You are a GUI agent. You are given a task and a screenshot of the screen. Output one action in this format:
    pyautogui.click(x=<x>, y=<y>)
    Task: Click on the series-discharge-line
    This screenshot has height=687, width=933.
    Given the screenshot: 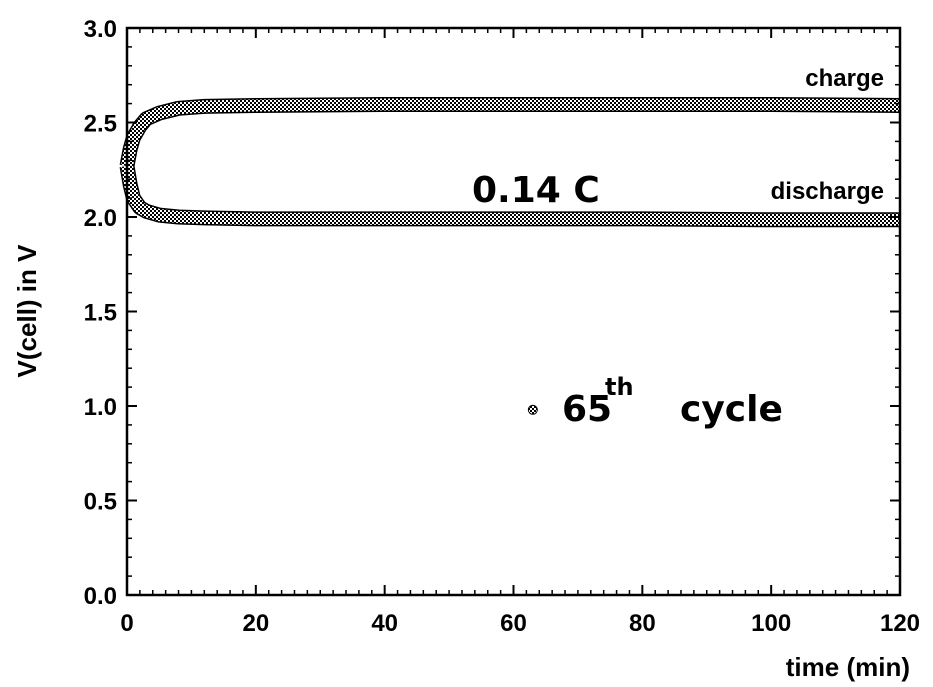 What is the action you would take?
    pyautogui.click(x=510, y=195)
    